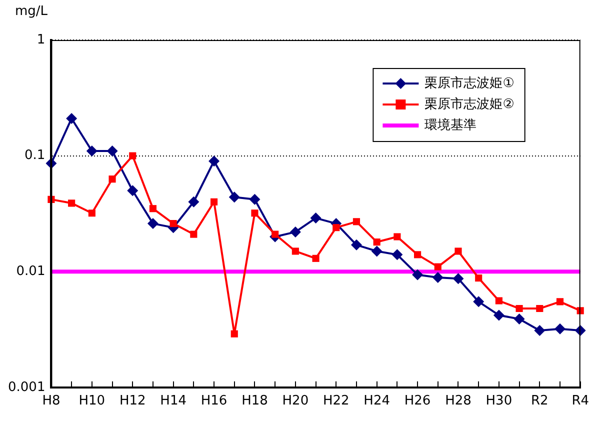  Describe the element at coordinates (539, 401) in the screenshot. I see `x-tick-label: R2` at that location.